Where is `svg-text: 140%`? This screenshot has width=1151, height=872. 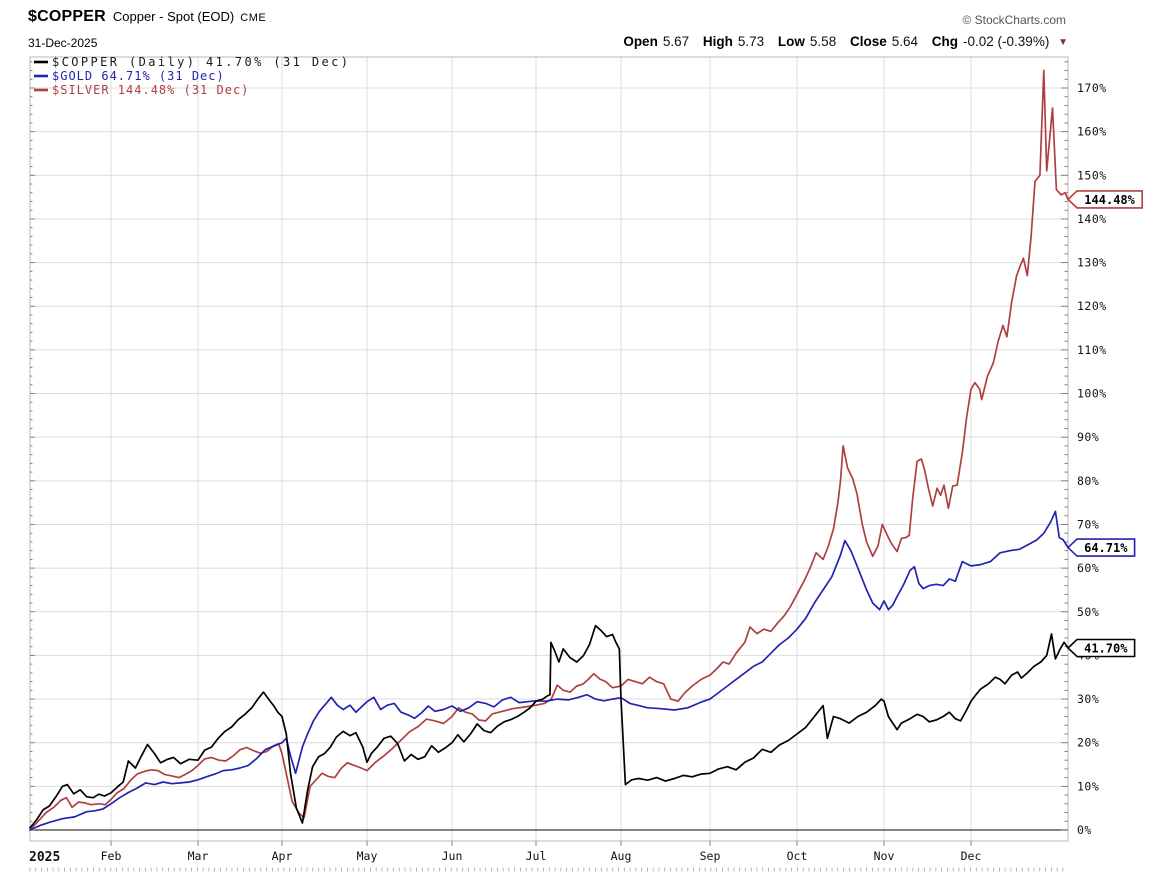
svg-text: 140% is located at coordinates (1092, 219).